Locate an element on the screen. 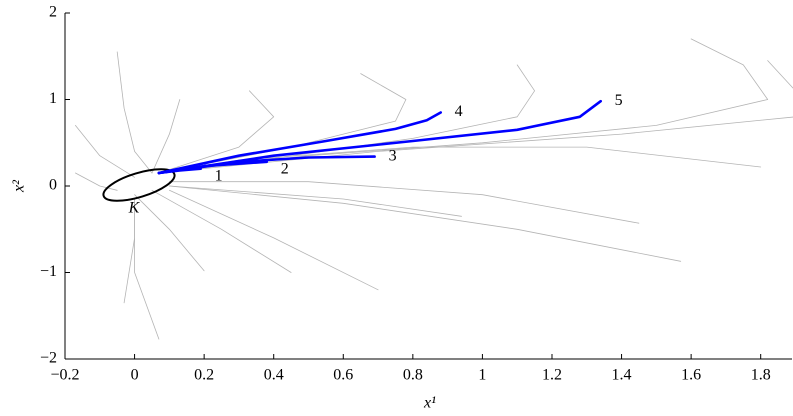  set-k is located at coordinates (139, 185).